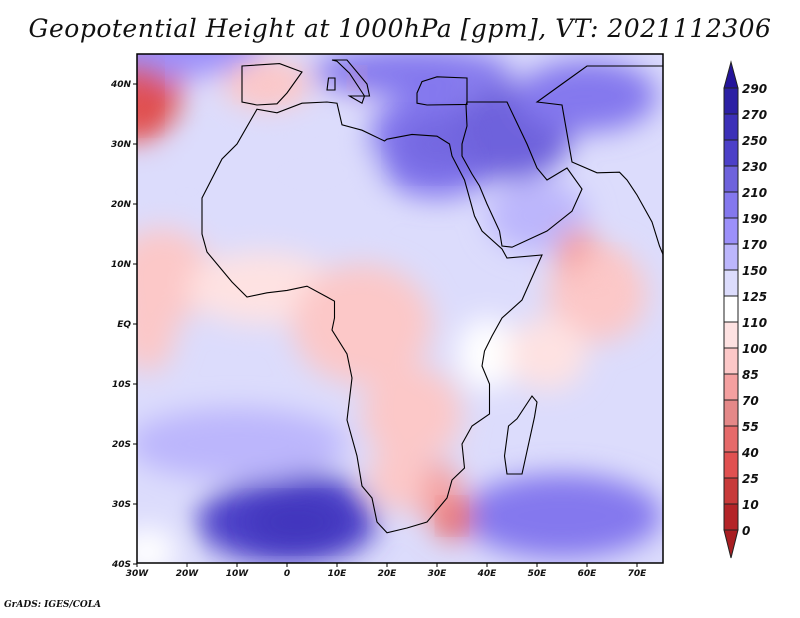 The width and height of the screenshot is (800, 618). Describe the element at coordinates (438, 574) in the screenshot. I see `x-tick-label: 30E` at that location.